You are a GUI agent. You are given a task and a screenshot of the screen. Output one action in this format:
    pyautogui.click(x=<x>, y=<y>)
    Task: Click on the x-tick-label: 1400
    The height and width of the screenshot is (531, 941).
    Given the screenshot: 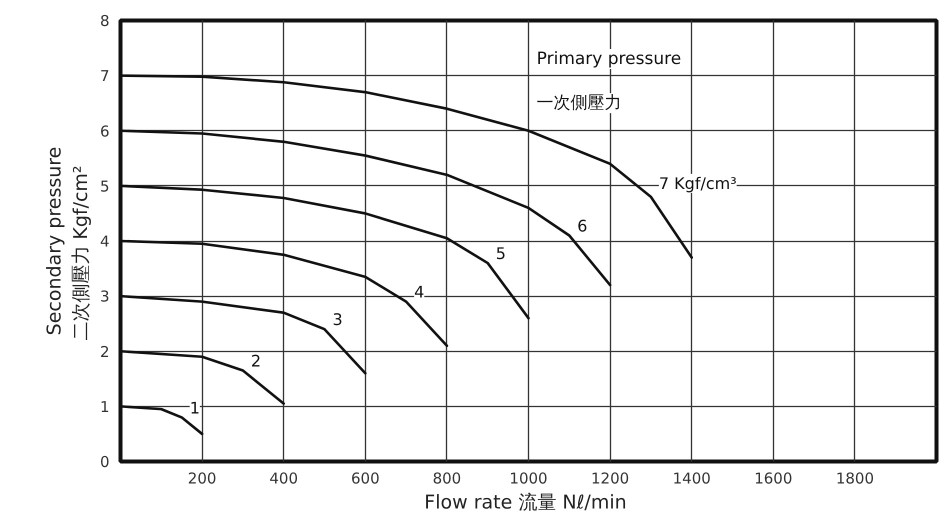 What is the action you would take?
    pyautogui.click(x=691, y=479)
    